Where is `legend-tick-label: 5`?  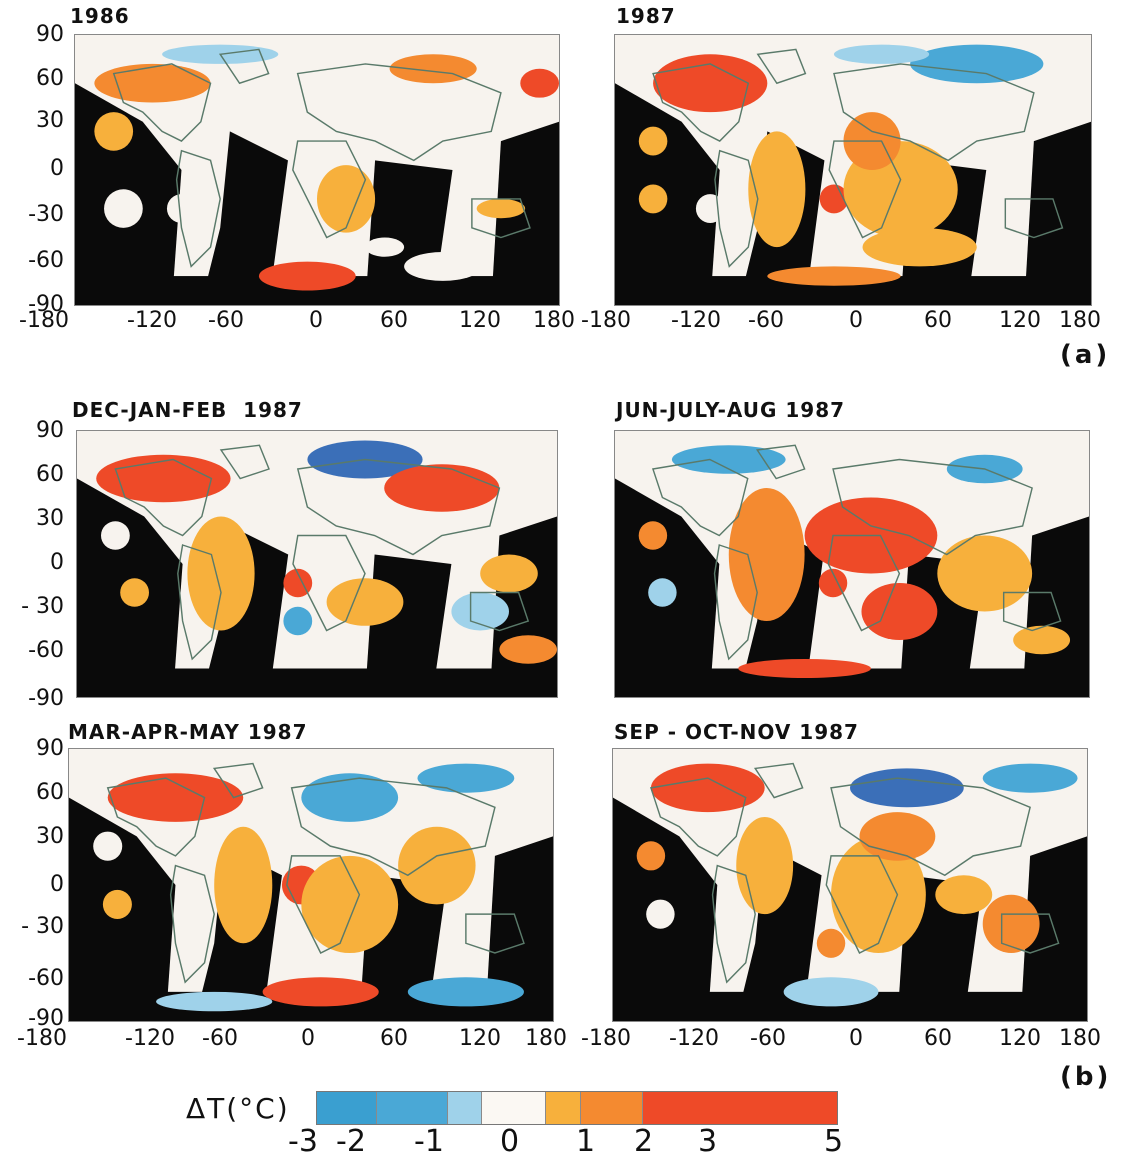 legend-tick-label: 5 is located at coordinates (834, 1141).